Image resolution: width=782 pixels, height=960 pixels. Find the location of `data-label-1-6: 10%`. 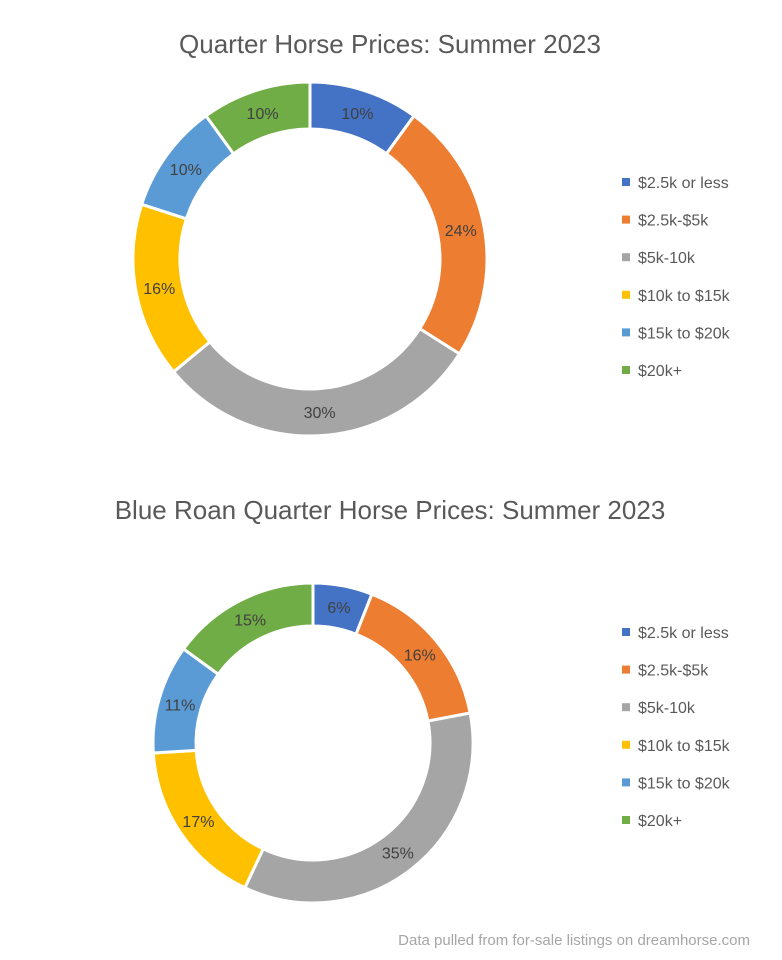

data-label-1-6: 10% is located at coordinates (263, 114).